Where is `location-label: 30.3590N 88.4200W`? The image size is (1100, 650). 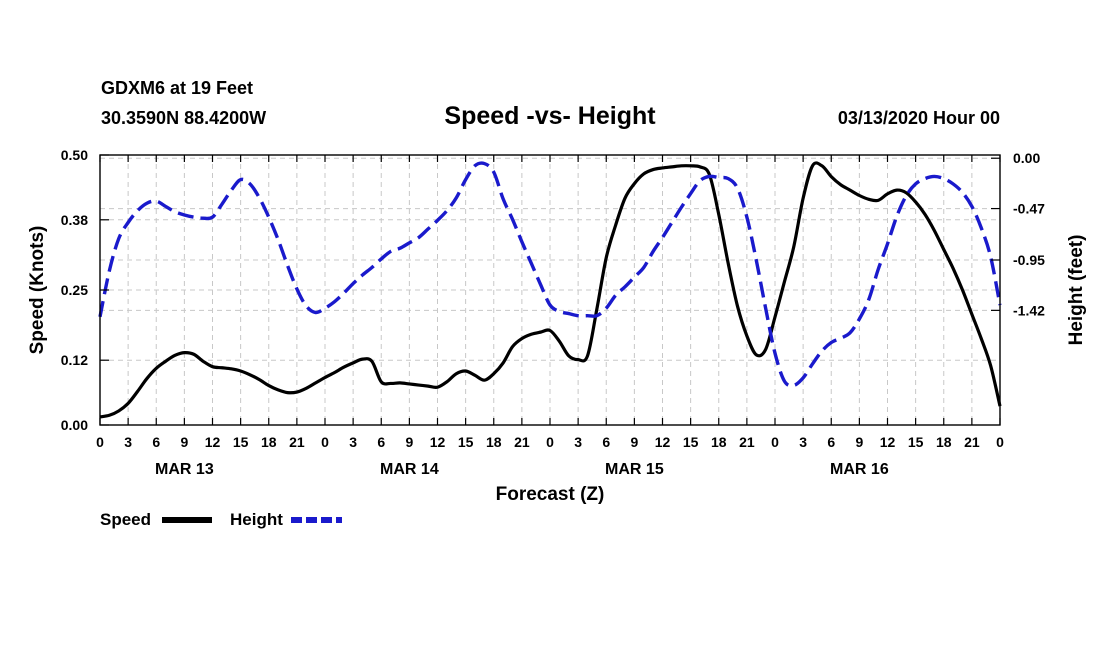 location-label: 30.3590N 88.4200W is located at coordinates (183, 118).